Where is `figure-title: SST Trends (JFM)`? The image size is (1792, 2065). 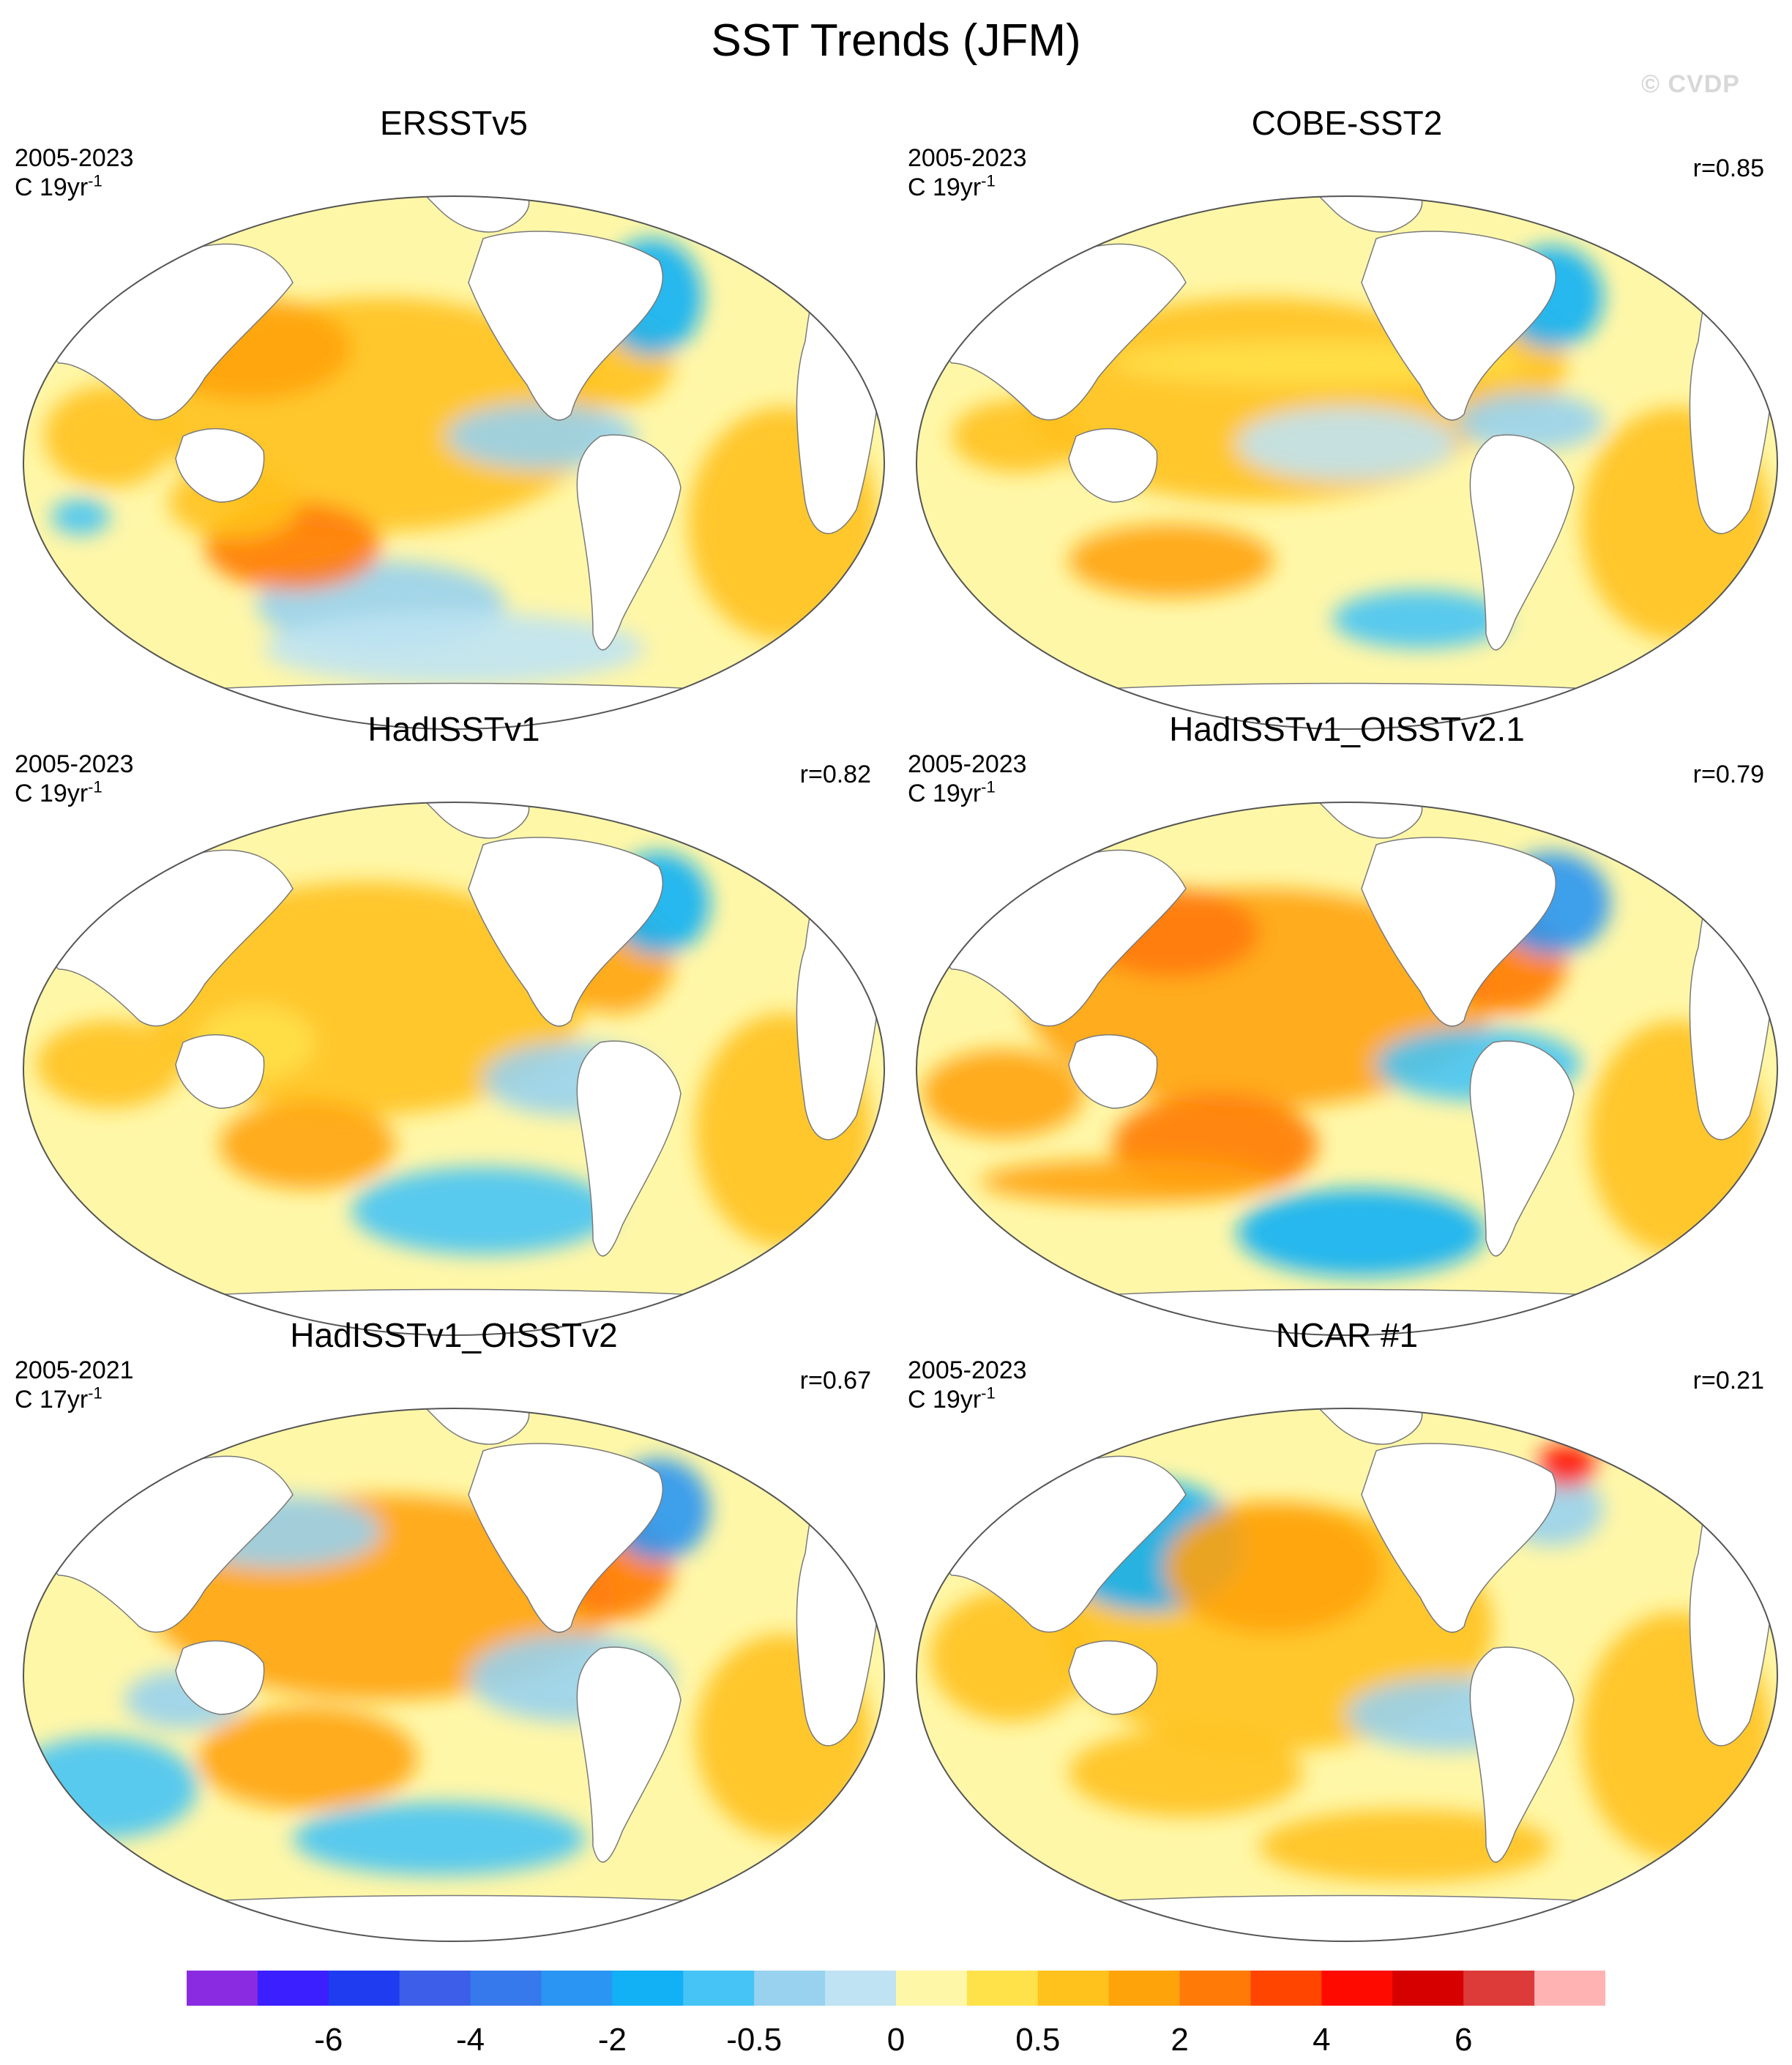
figure-title: SST Trends (JFM) is located at coordinates (896, 40).